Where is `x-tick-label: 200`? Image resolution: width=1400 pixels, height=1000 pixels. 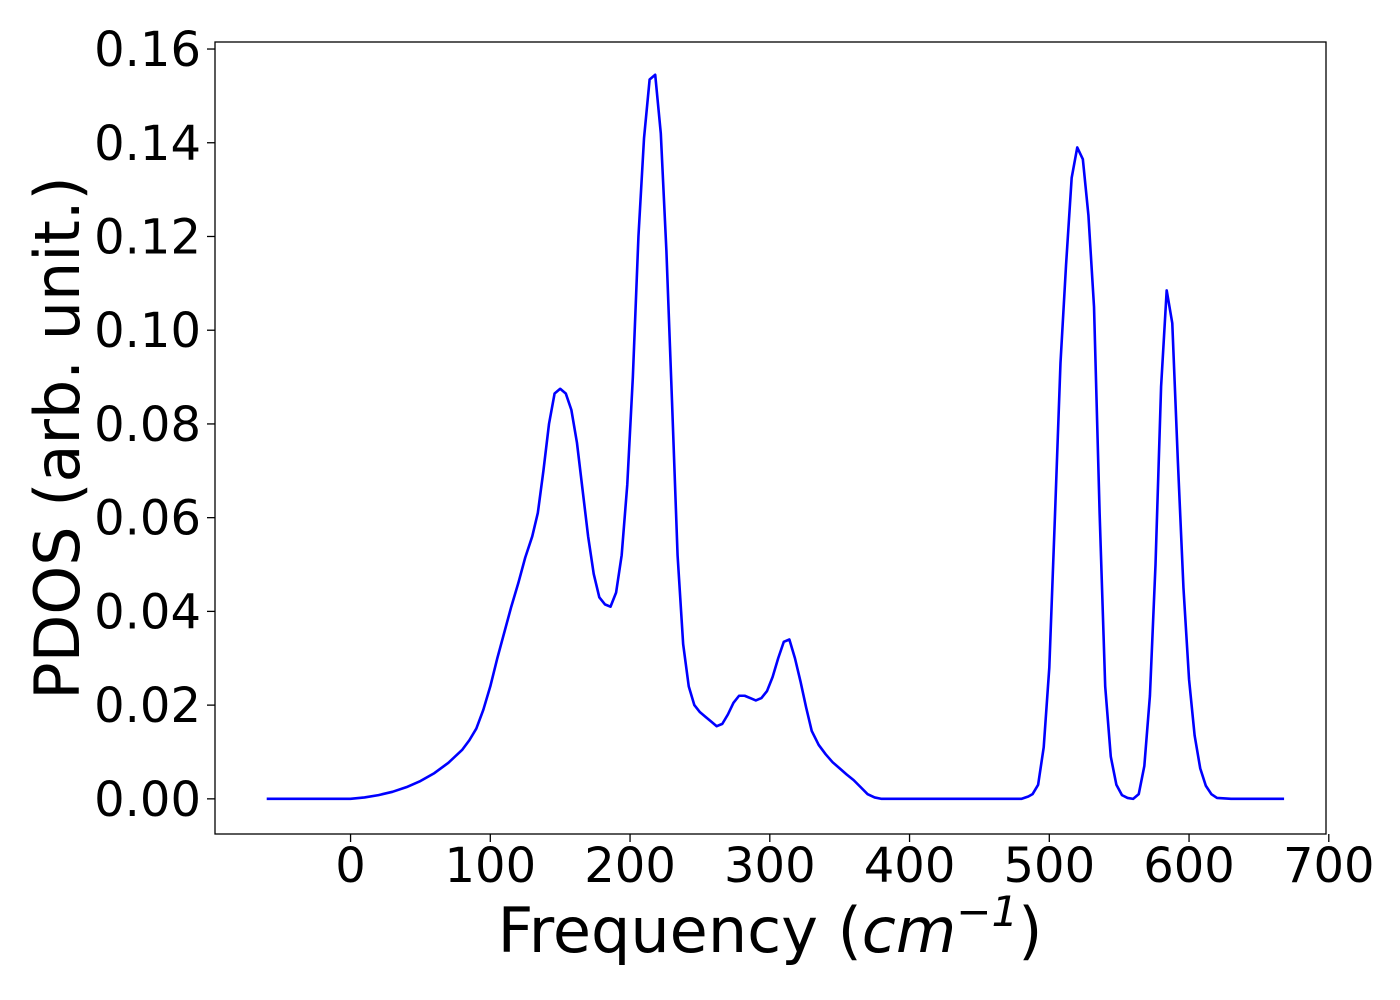
x-tick-label: 200 is located at coordinates (630, 866).